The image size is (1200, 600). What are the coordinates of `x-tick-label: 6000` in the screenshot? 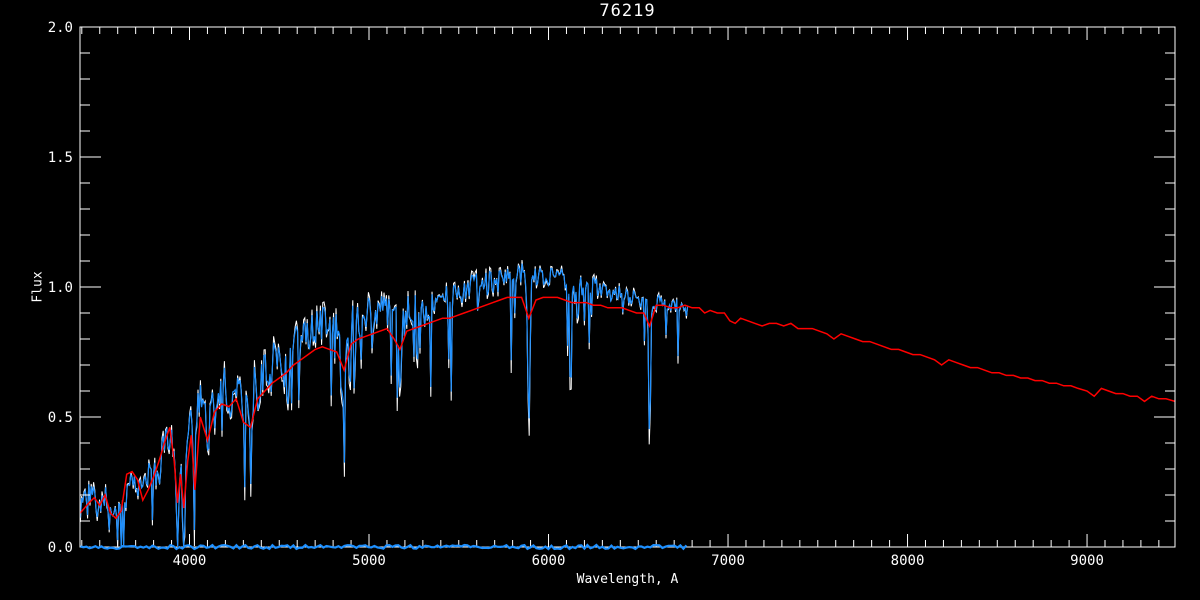 It's located at (549, 561).